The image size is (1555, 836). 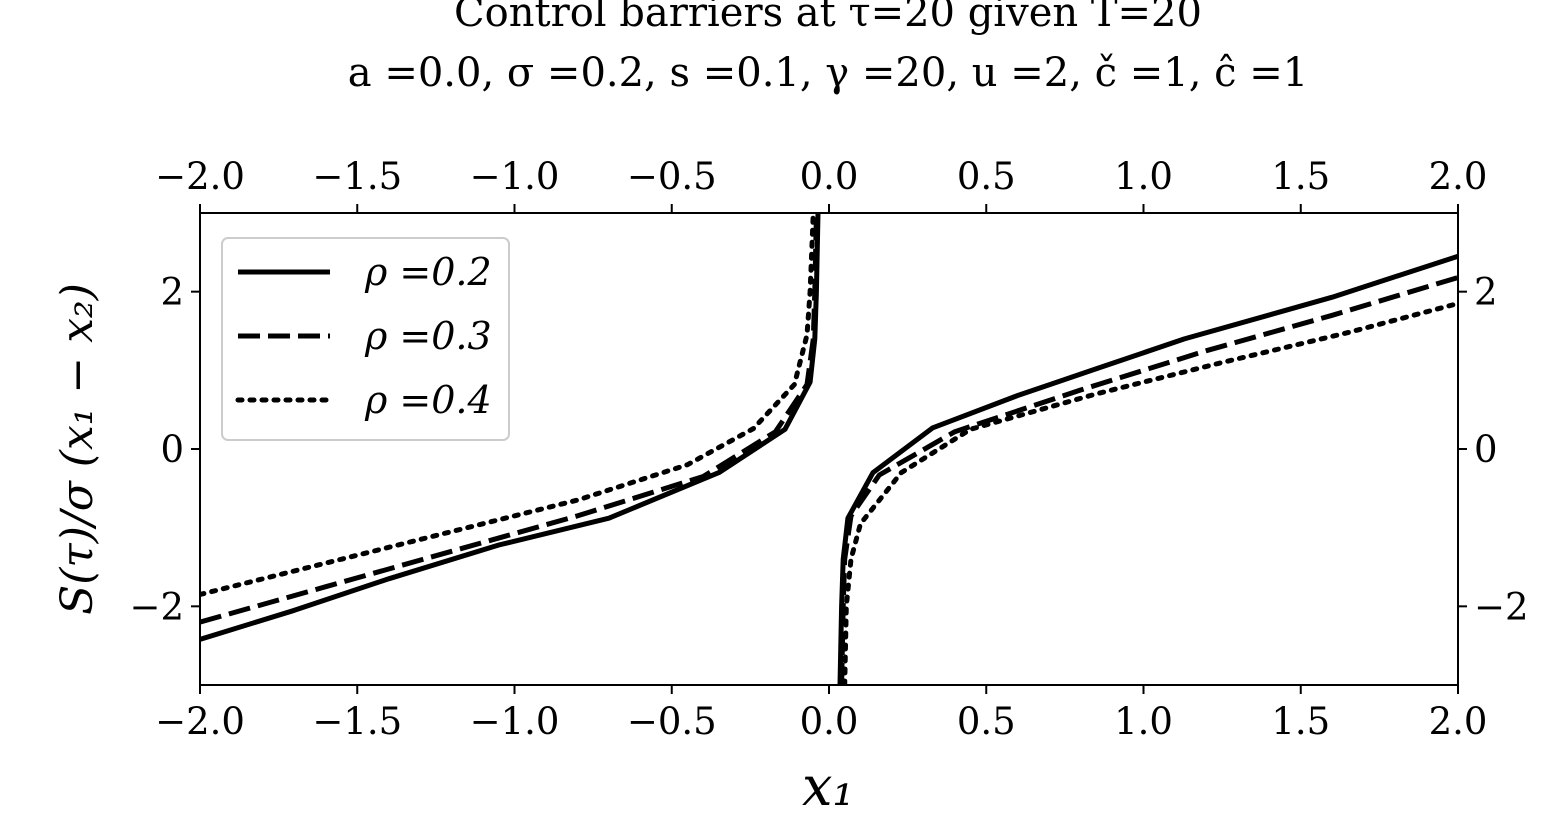 What do you see at coordinates (1486, 292) in the screenshot?
I see `y-tick-label-right: 2` at bounding box center [1486, 292].